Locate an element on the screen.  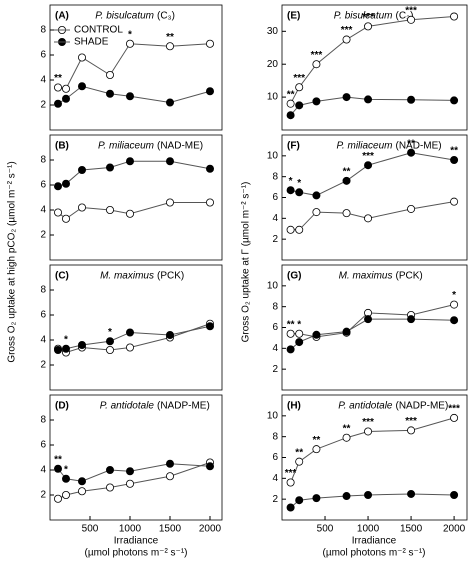
panel-label: (D) is located at coordinates (62, 406).